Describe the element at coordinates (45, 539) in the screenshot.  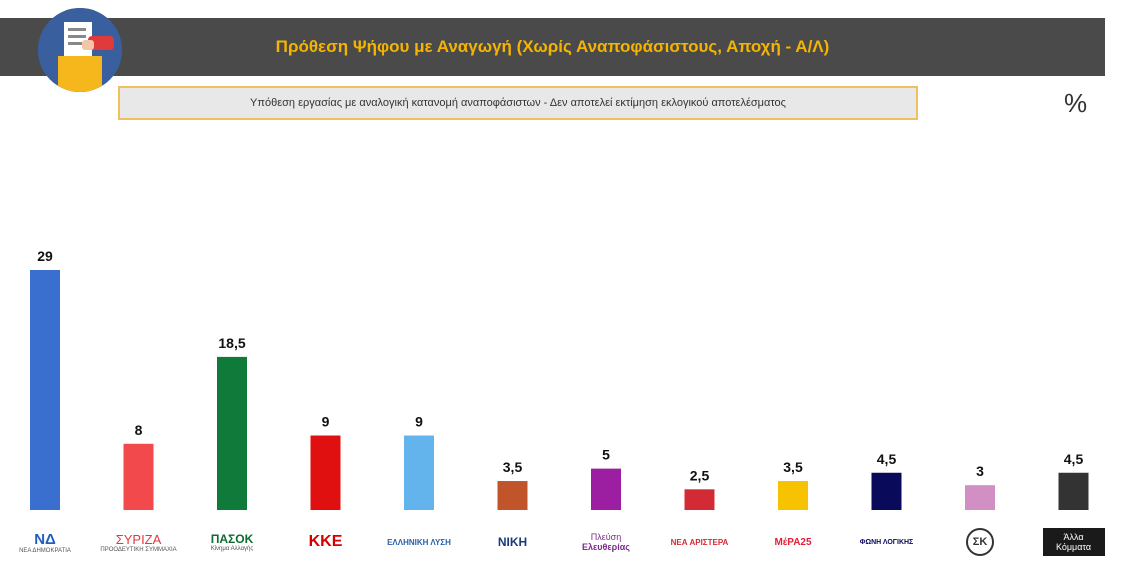
I see `party-logo-text: ΝΔ` at that location.